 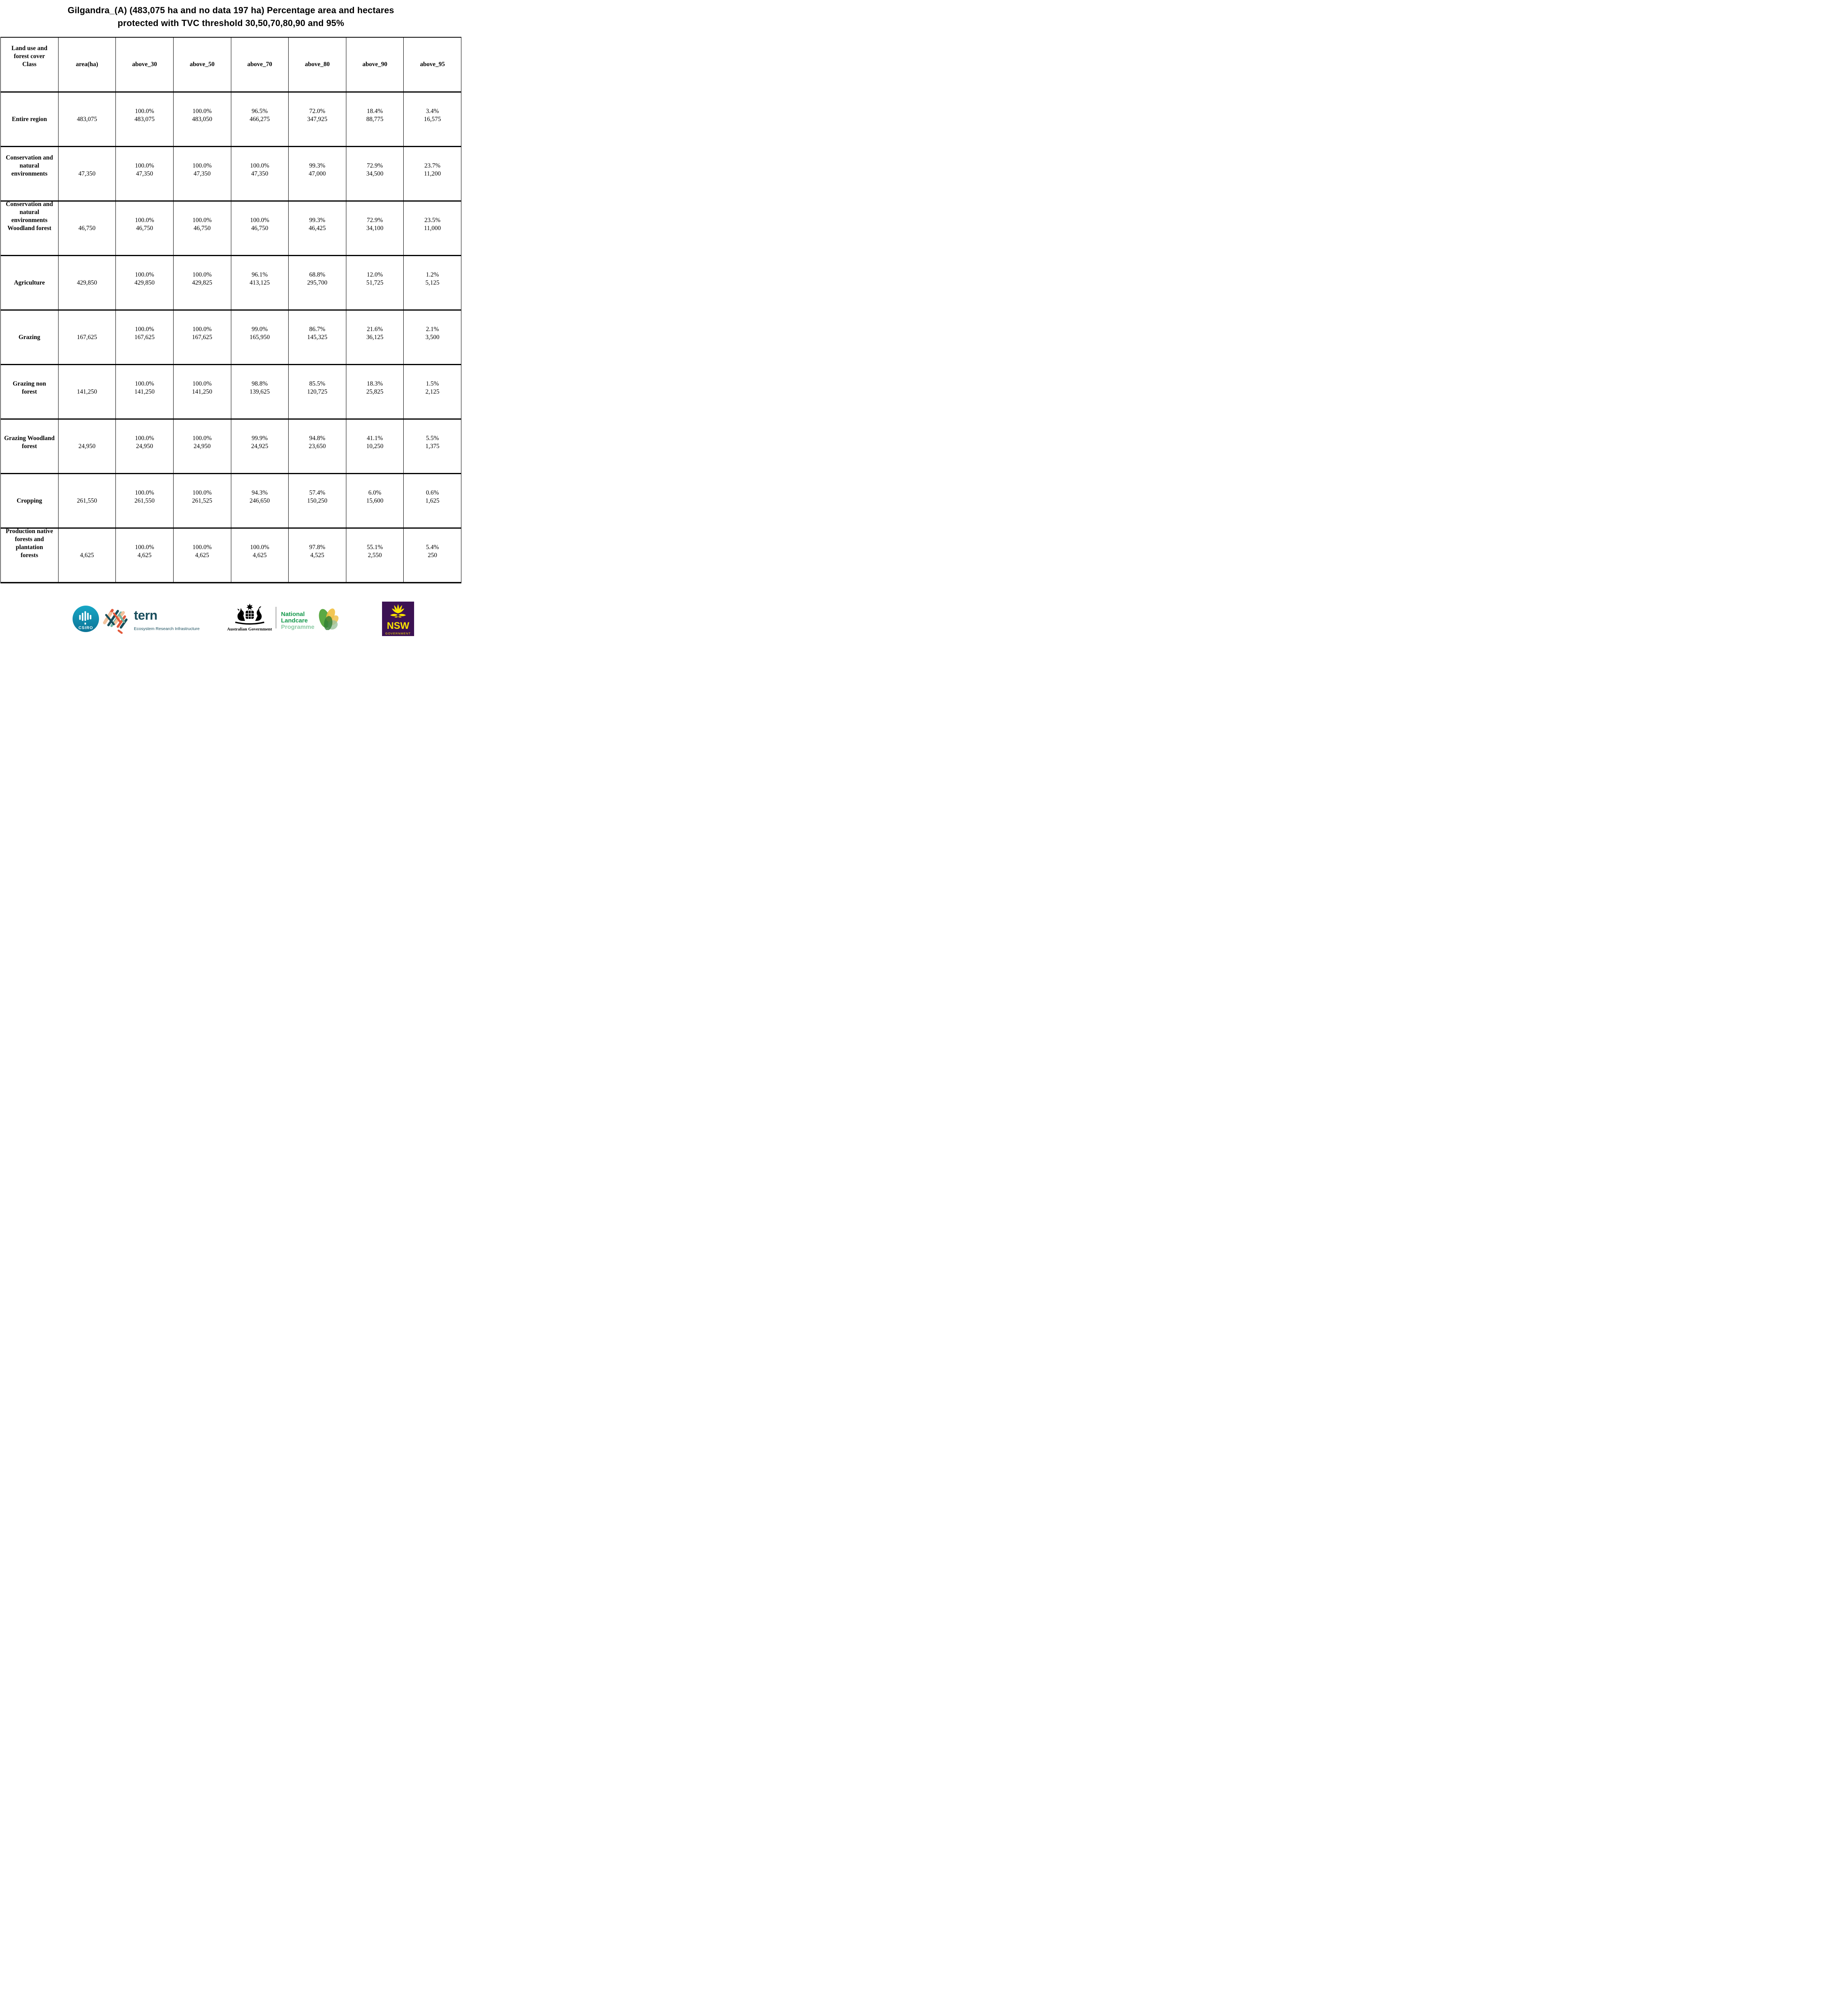 What do you see at coordinates (317, 228) in the screenshot?
I see `hectares-value: 46,425` at bounding box center [317, 228].